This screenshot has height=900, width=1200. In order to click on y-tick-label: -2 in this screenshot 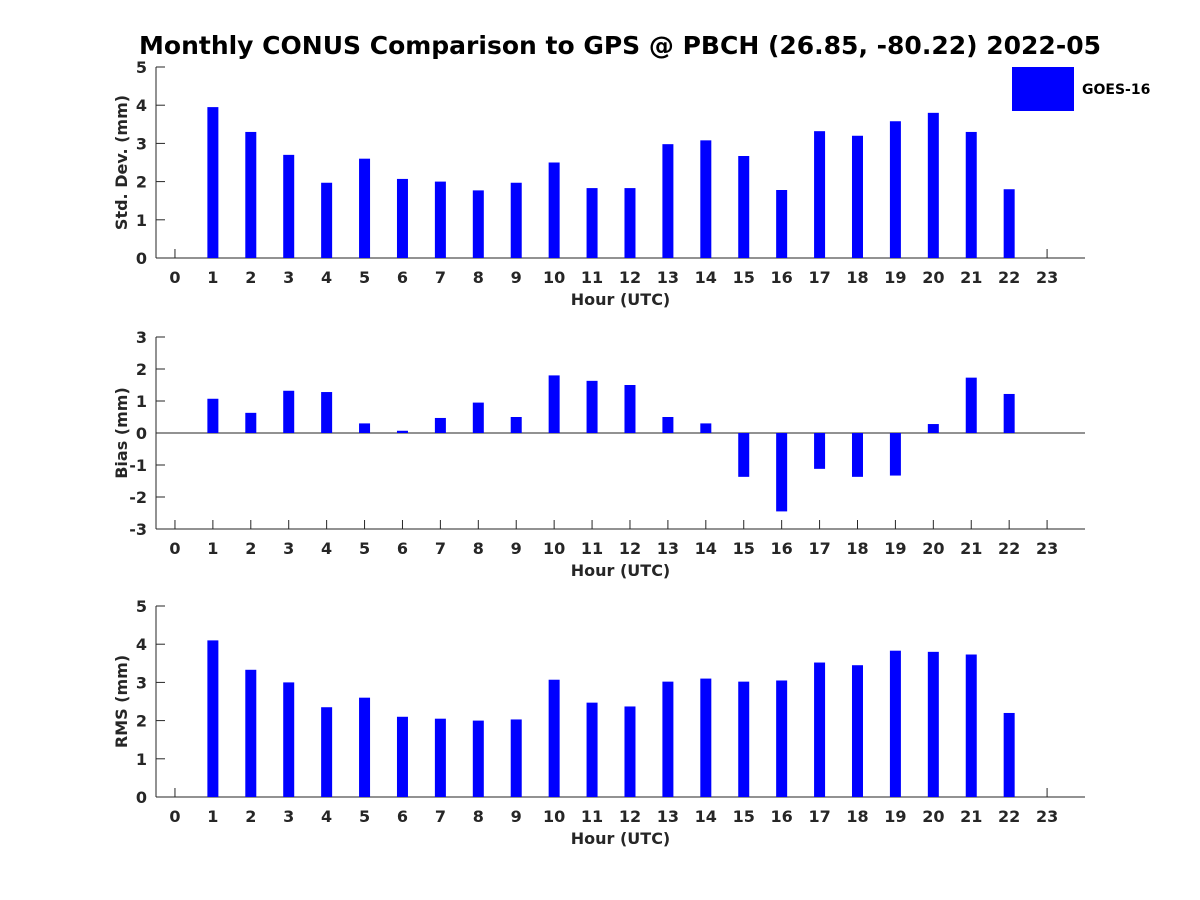, I will do `click(138, 497)`.